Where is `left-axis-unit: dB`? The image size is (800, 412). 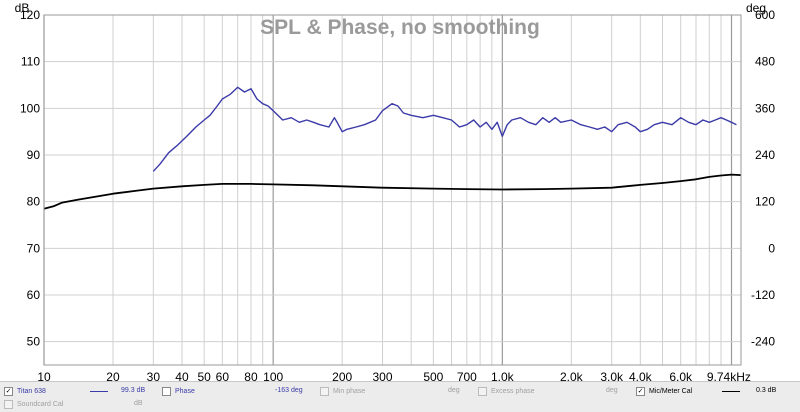
left-axis-unit: dB is located at coordinates (22, 8).